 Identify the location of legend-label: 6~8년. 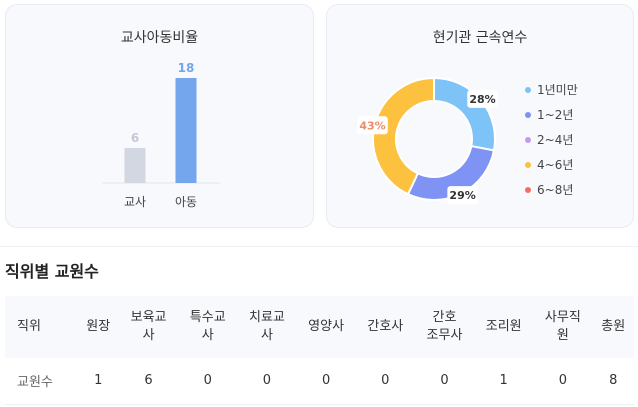
(555, 190).